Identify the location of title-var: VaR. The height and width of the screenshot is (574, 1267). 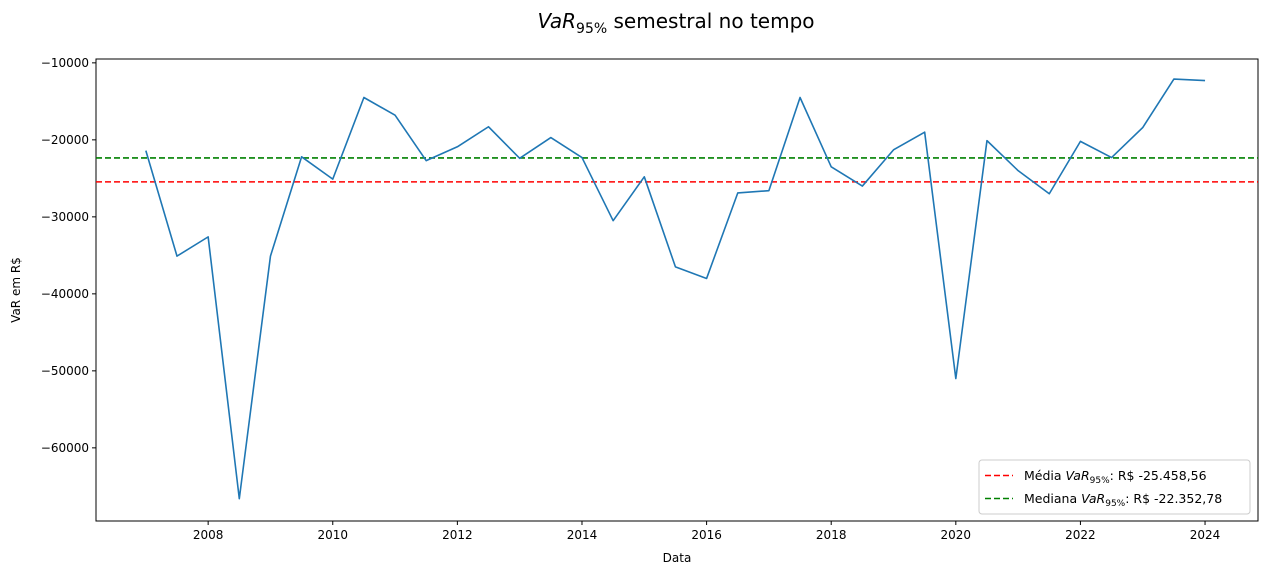
(556, 21).